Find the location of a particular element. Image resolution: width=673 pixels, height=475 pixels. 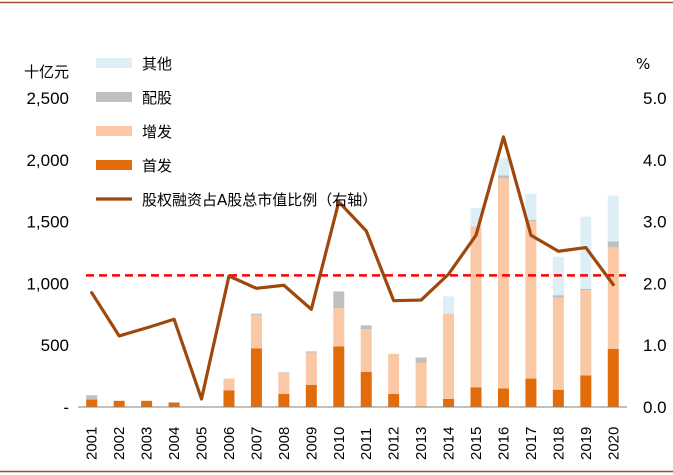

right-tick-label: 0.0 is located at coordinates (655, 407).